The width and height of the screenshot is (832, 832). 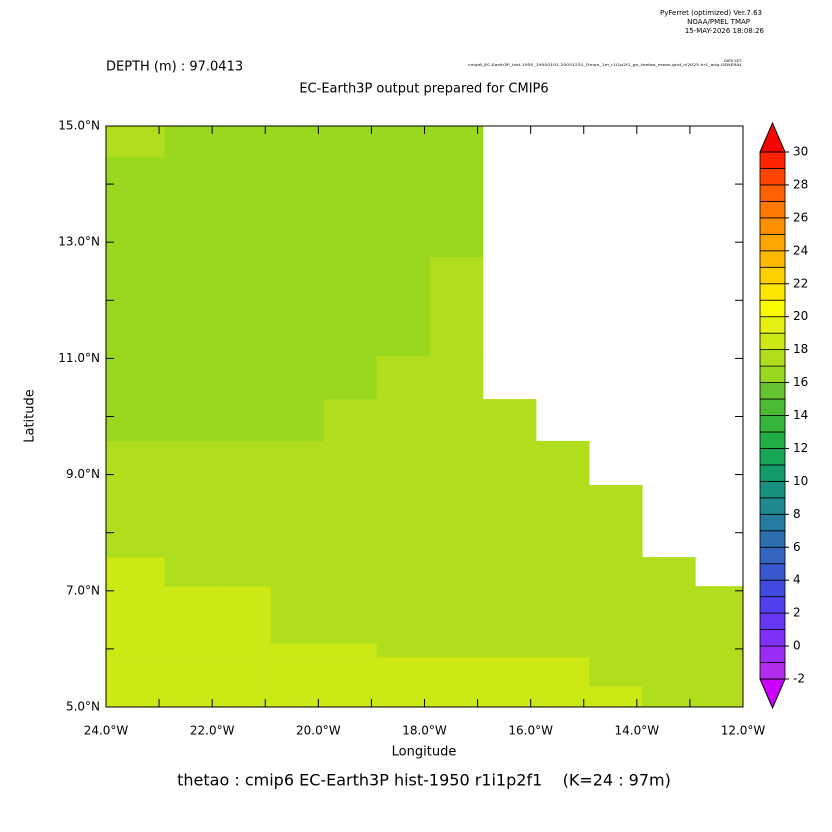 I want to click on y-tick-label: 11.0°N, so click(x=79, y=358).